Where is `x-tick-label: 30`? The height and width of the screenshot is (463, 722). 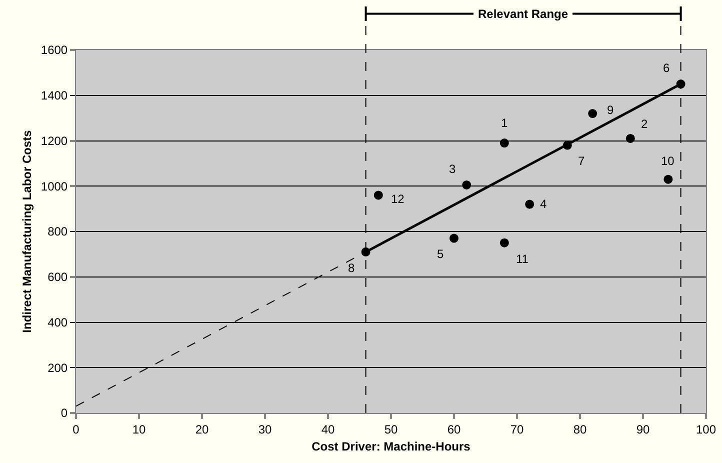 x-tick-label: 30 is located at coordinates (265, 429).